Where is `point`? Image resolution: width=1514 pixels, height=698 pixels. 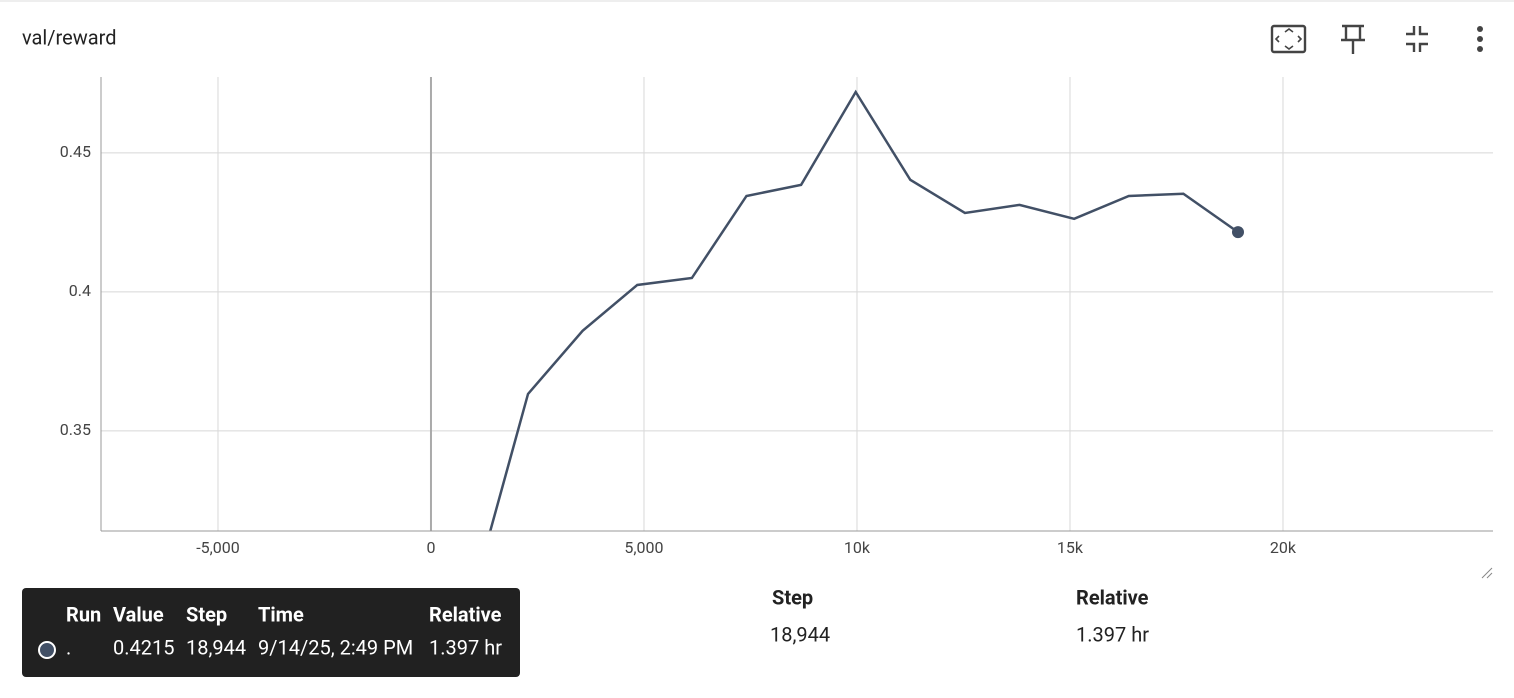
point is located at coordinates (1237, 232).